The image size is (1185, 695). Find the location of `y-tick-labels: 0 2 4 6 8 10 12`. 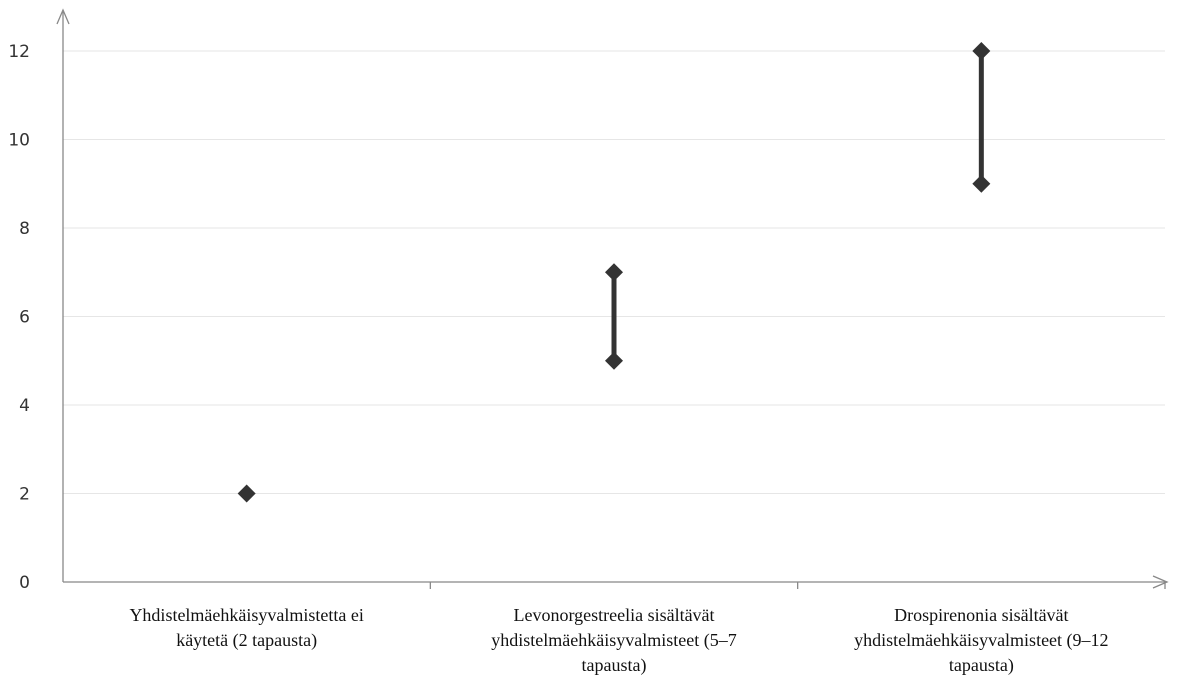

y-tick-labels: 0 2 4 6 8 10 12 is located at coordinates (19, 317).